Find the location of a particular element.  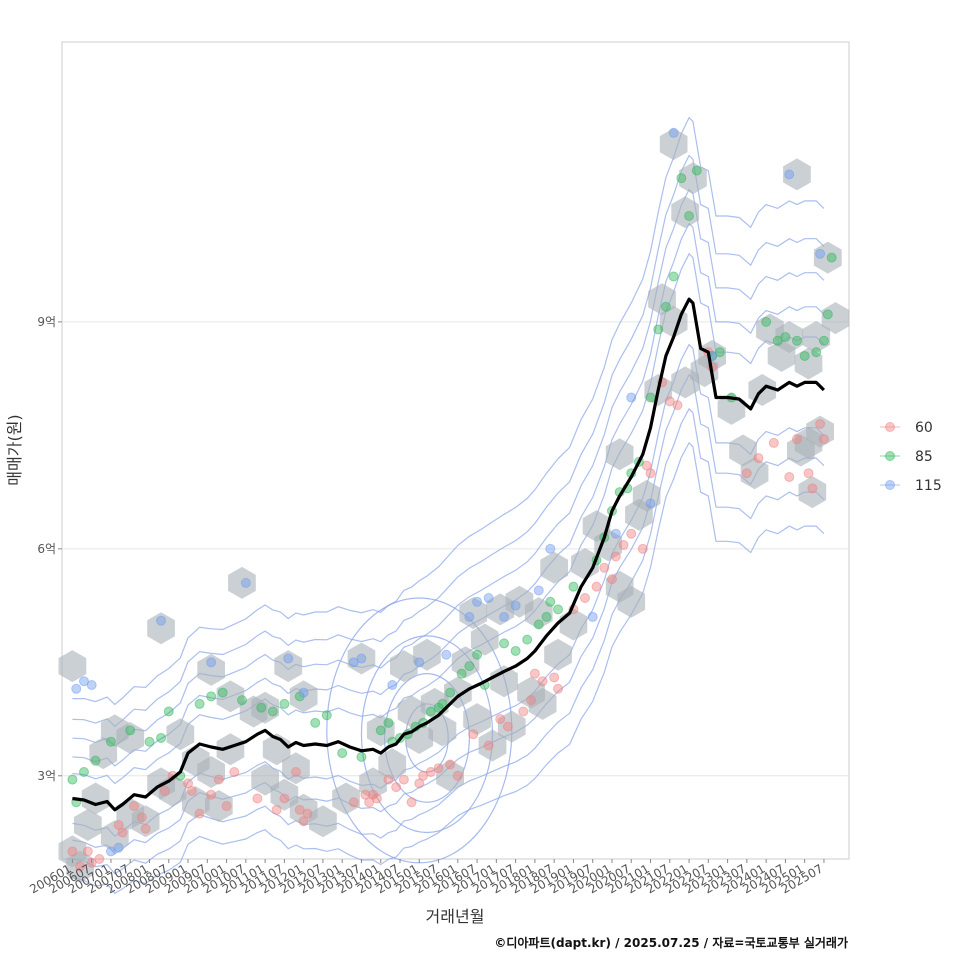

y-tick-label: 9억 is located at coordinates (46, 322).